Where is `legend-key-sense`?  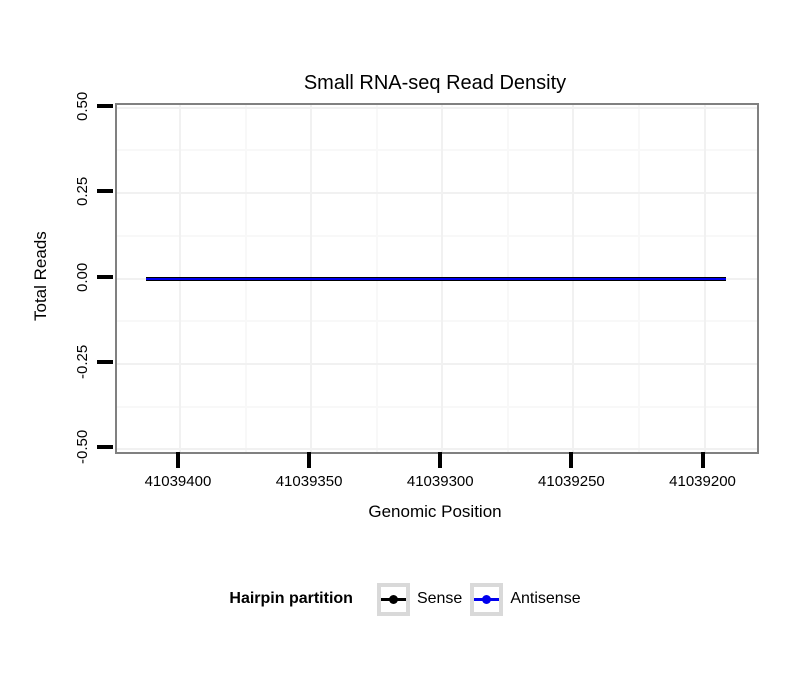
legend-key-sense is located at coordinates (393, 599).